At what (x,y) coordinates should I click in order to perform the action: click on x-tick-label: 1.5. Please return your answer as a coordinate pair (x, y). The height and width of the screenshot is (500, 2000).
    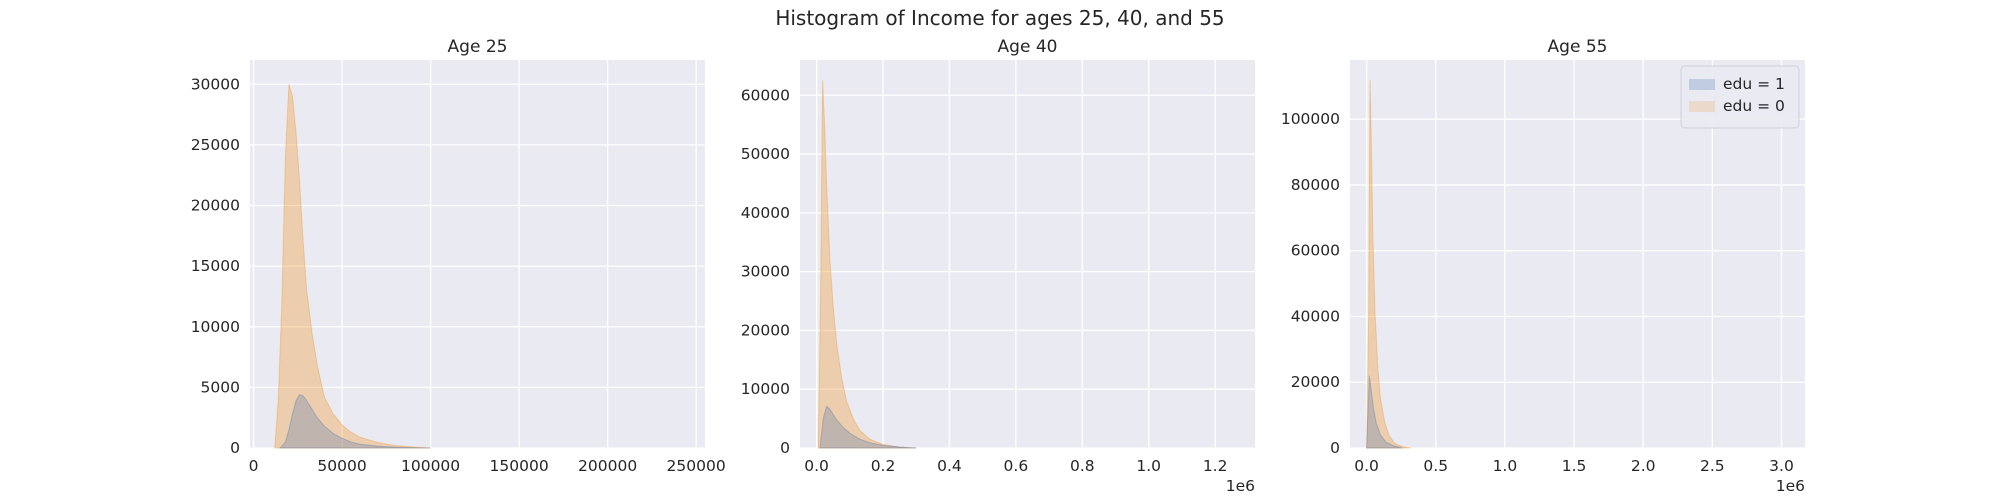
    Looking at the image, I should click on (1574, 466).